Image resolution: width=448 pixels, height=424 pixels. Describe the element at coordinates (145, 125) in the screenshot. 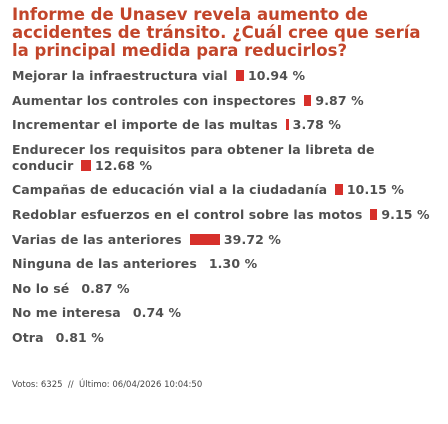

I see `option-label: Incrementar el importe de las multas` at that location.